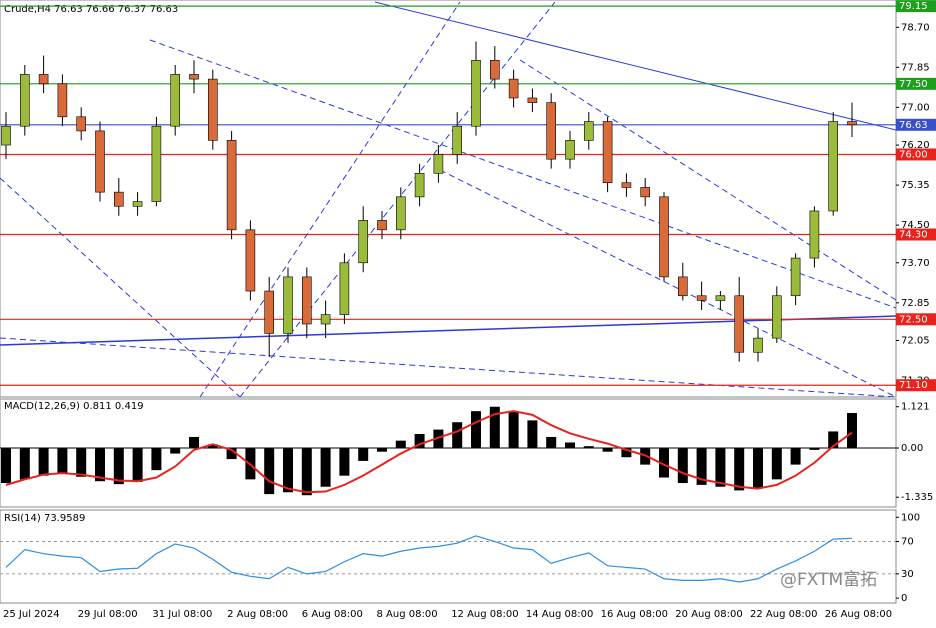 Image resolution: width=936 pixels, height=628 pixels. Describe the element at coordinates (257, 614) in the screenshot. I see `x-tick-label: 2 Aug 08:00` at that location.